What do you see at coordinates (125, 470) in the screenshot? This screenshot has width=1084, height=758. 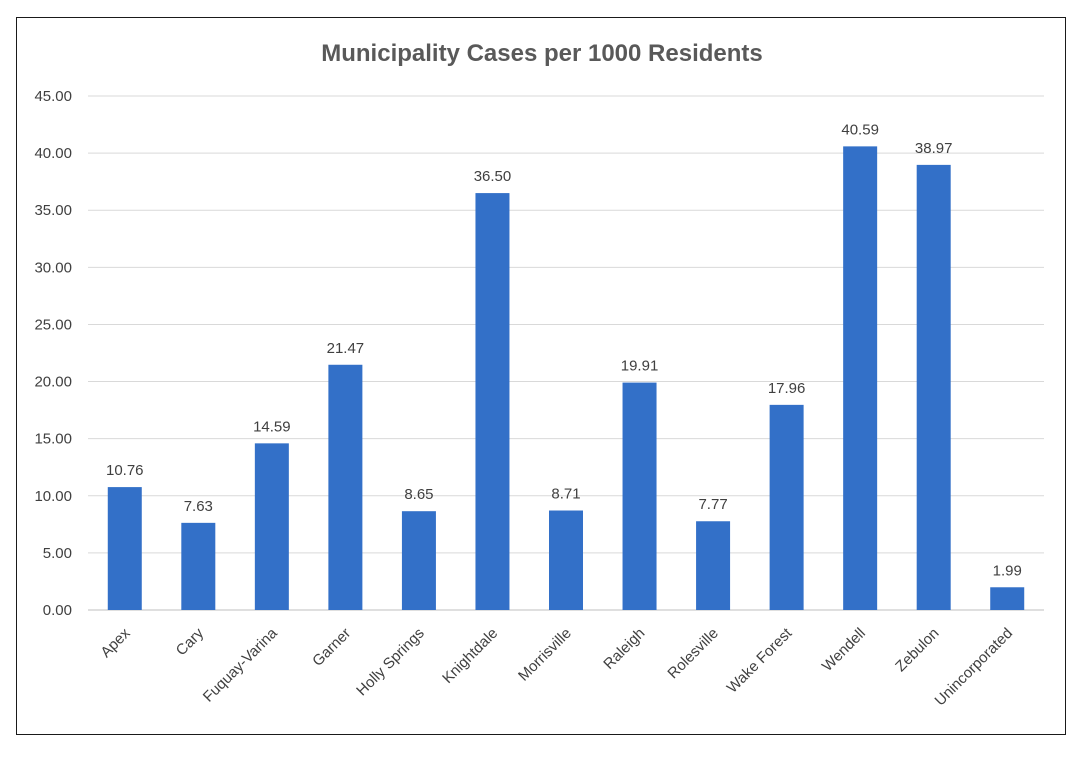 I see `data-label: 10.76` at bounding box center [125, 470].